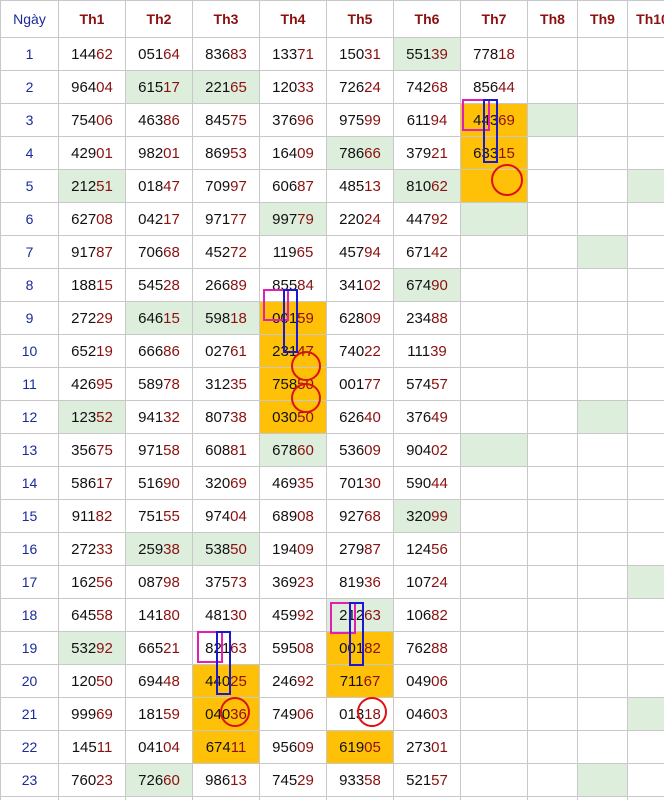 The image size is (664, 800). What do you see at coordinates (159, 516) in the screenshot?
I see `result-cell: 75155` at bounding box center [159, 516].